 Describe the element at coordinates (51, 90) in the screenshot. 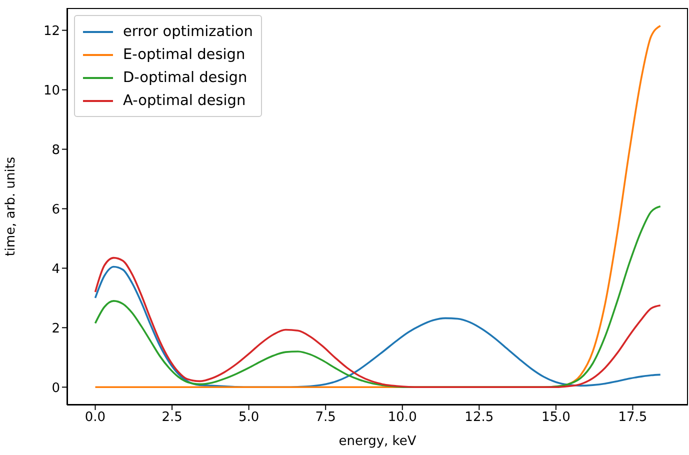

I see `y-tick-label: 10` at that location.